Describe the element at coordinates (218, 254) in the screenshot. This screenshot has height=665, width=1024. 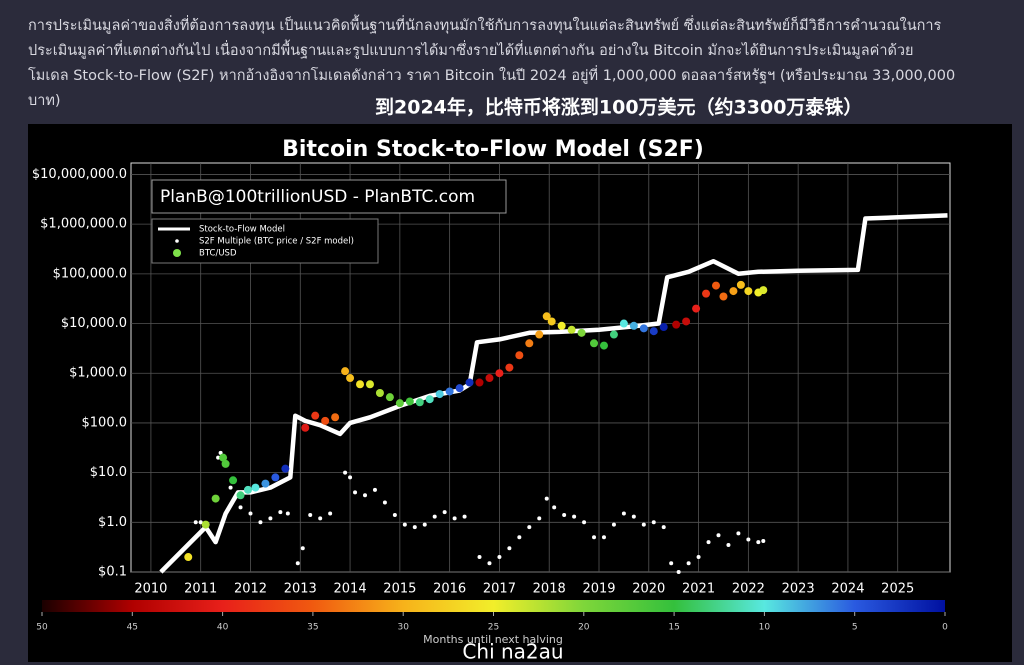
I see `legend-label: BTC/USD` at that location.